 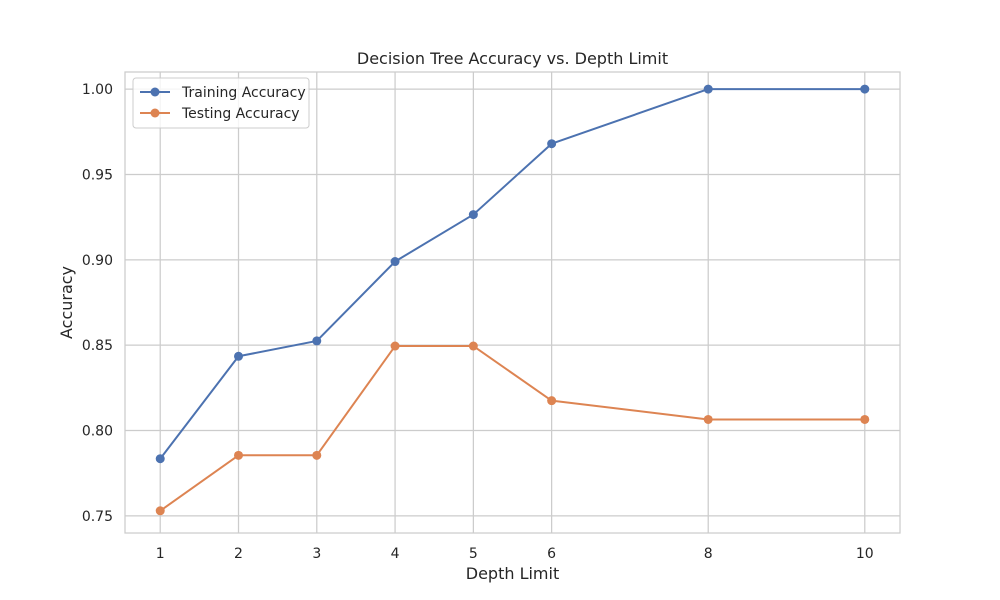 I want to click on legend: Training Accuracy Testing Accuracy, so click(x=221, y=103).